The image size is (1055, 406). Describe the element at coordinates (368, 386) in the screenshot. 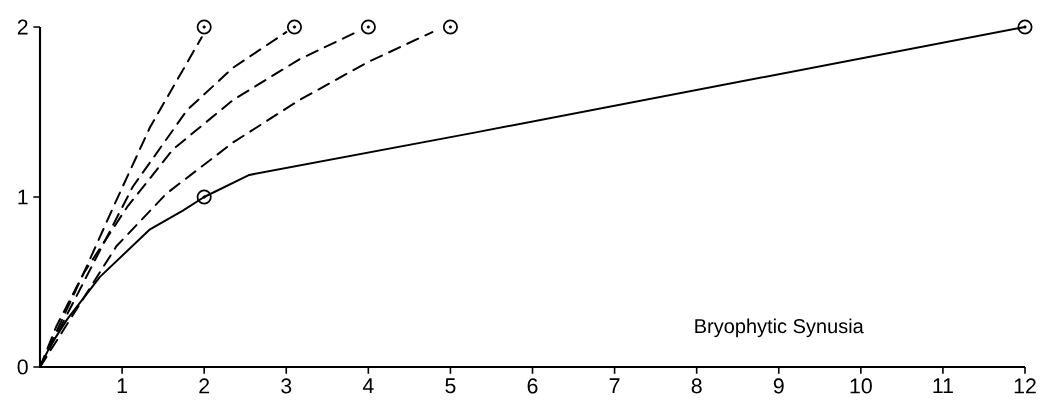

I see `x-tick-label: 4` at that location.